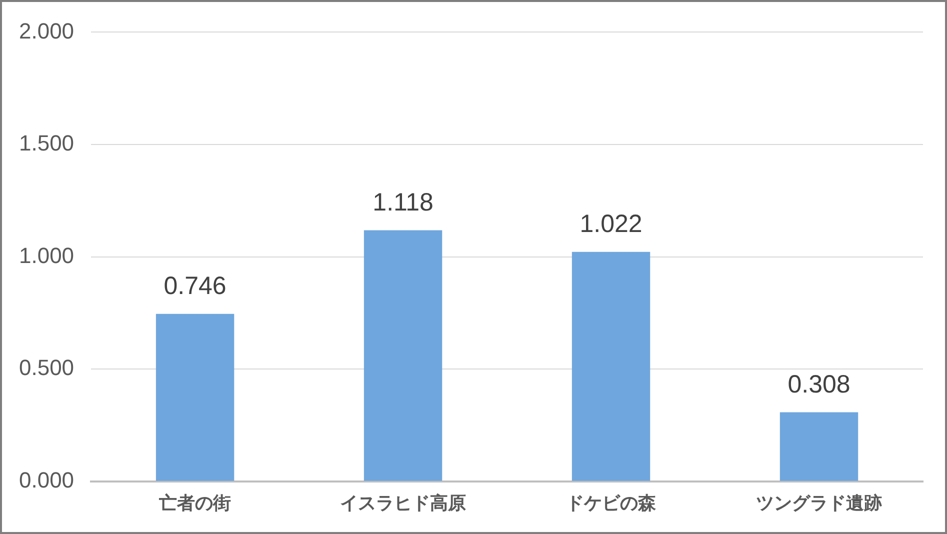 The height and width of the screenshot is (534, 947). Describe the element at coordinates (46, 31) in the screenshot. I see `y-tick-label: 2.000` at that location.